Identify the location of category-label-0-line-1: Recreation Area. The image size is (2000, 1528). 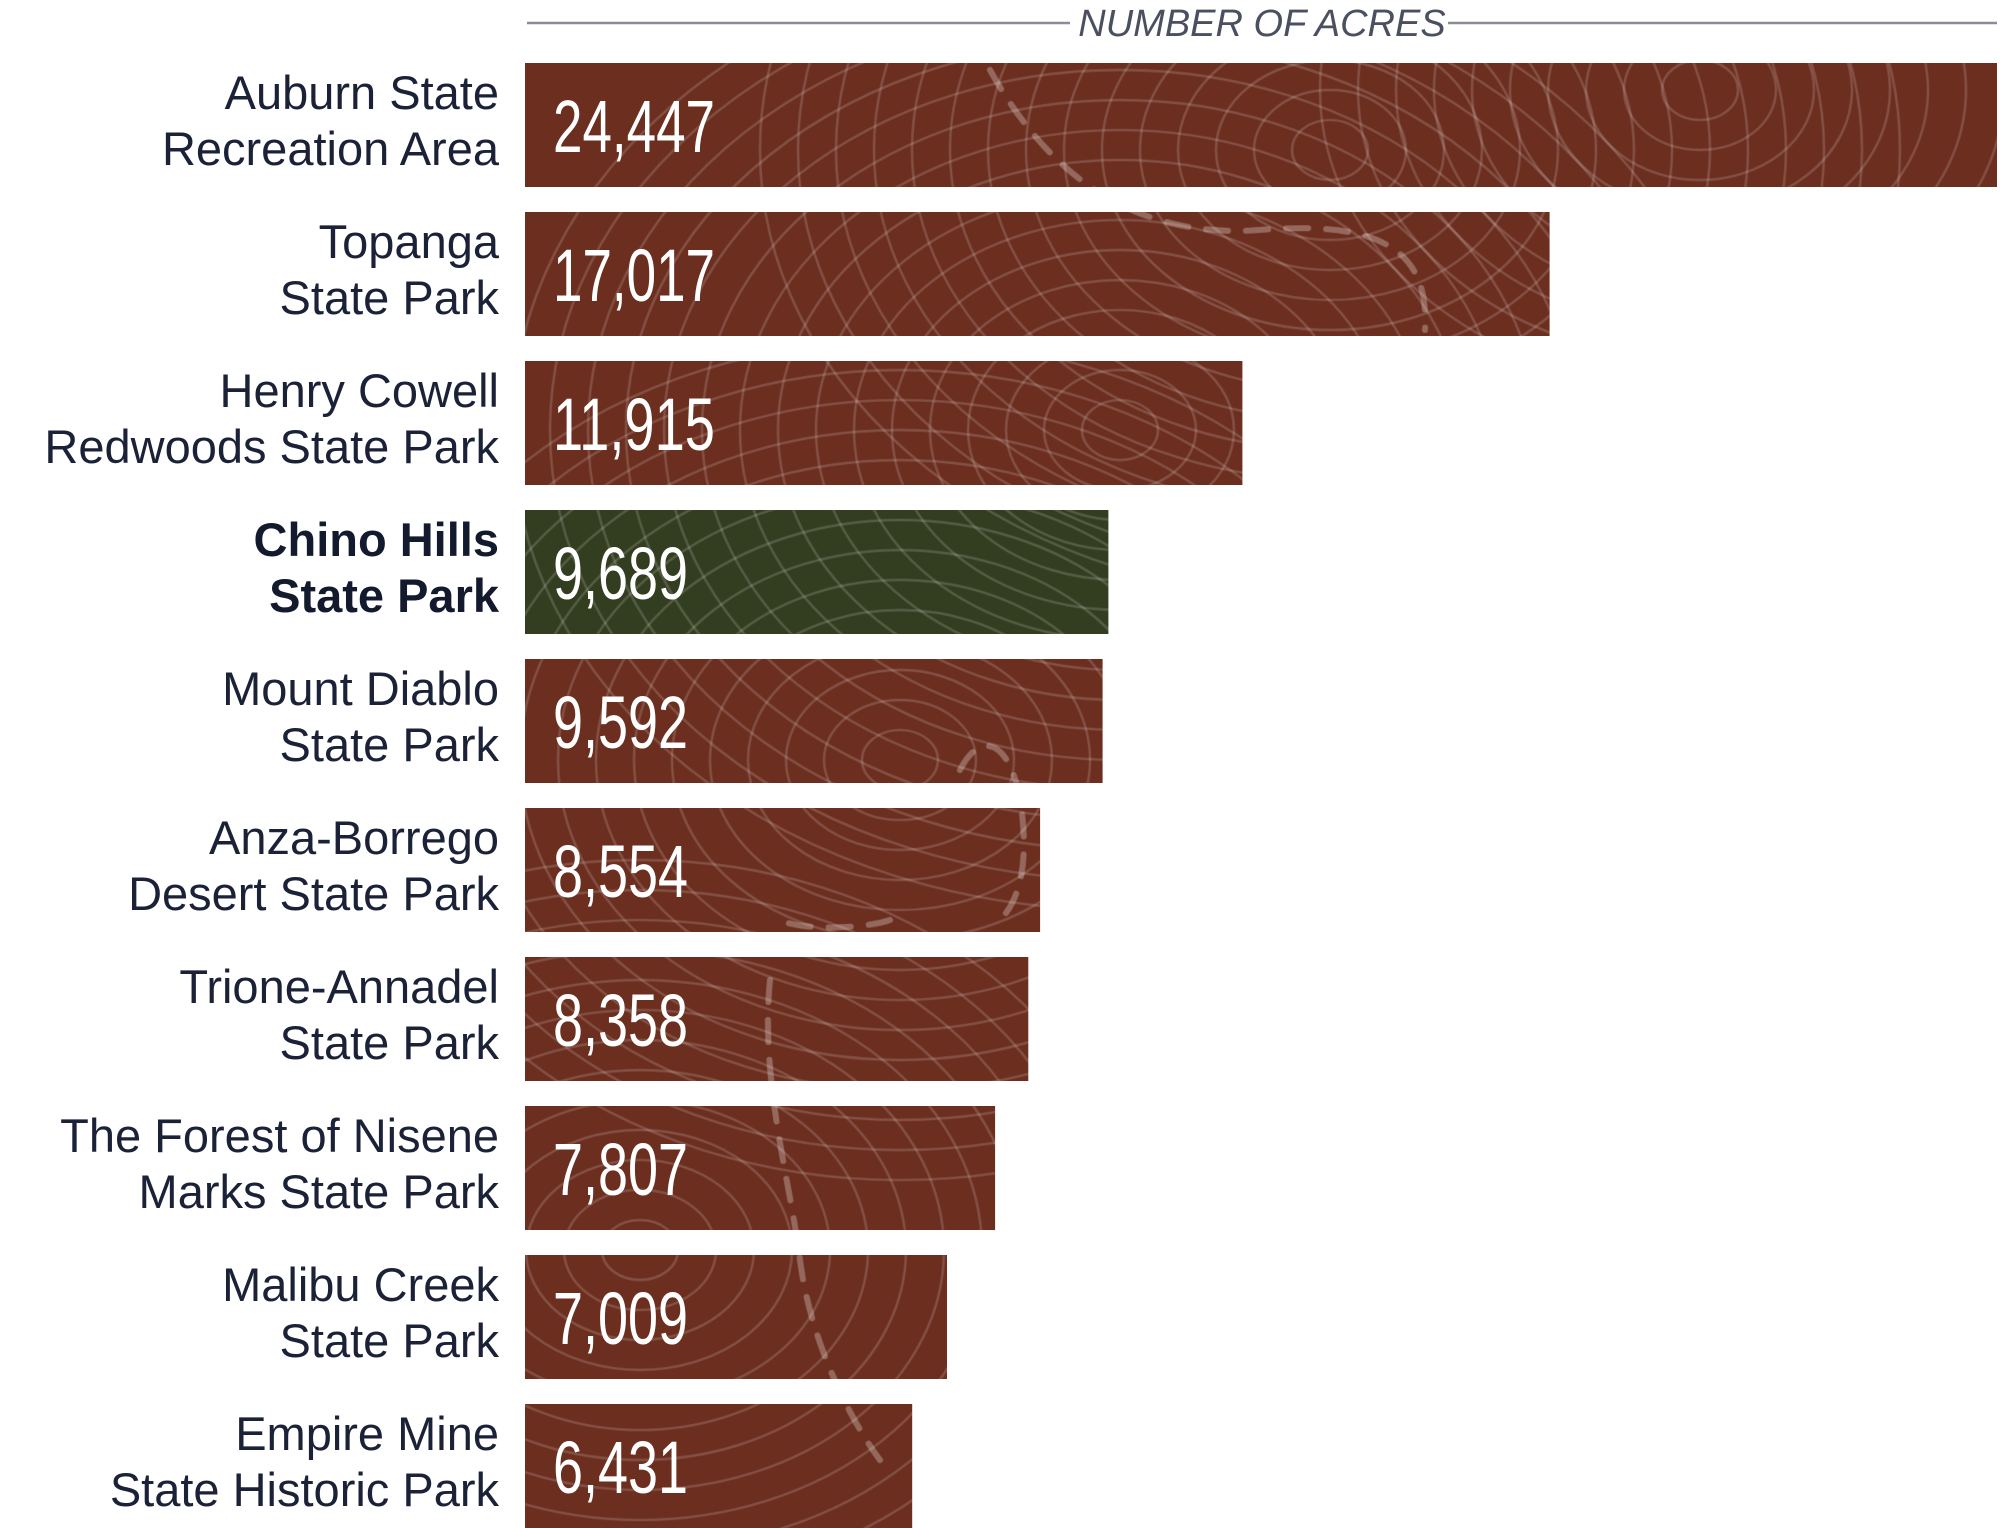
(331, 148).